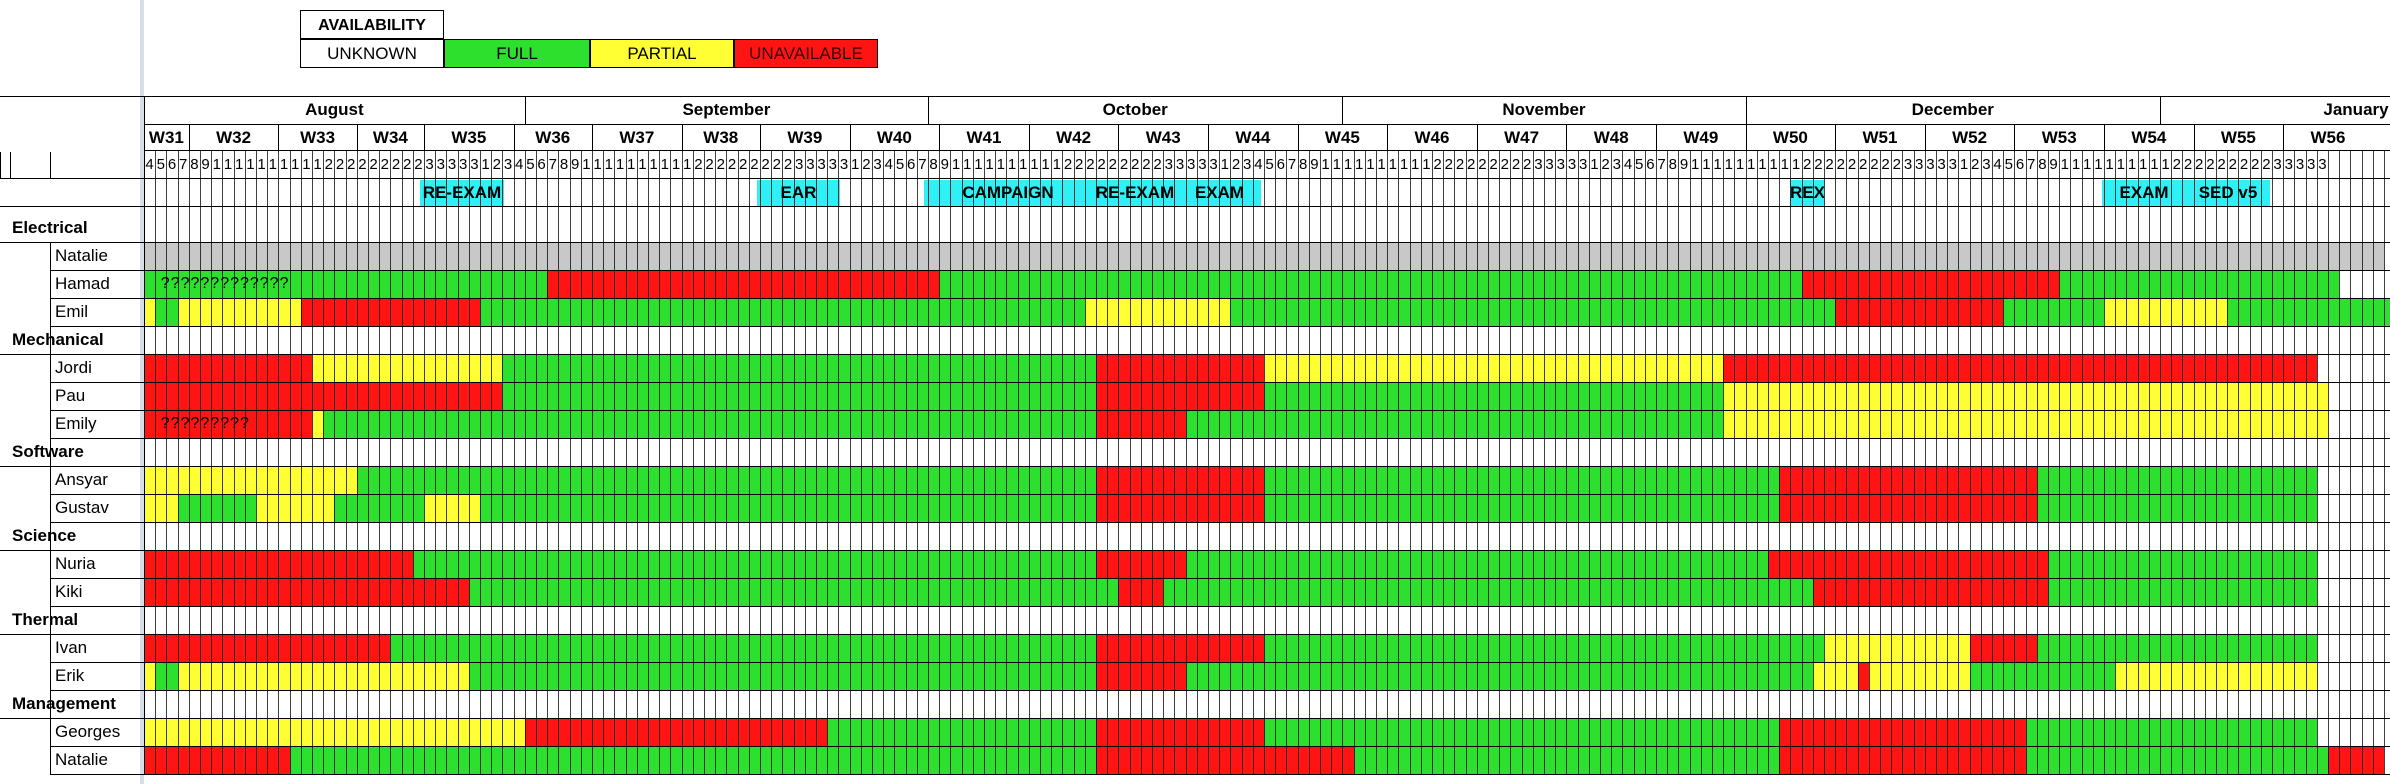 This screenshot has width=2390, height=784. Describe the element at coordinates (2059, 137) in the screenshot. I see `week-header: W53` at that location.